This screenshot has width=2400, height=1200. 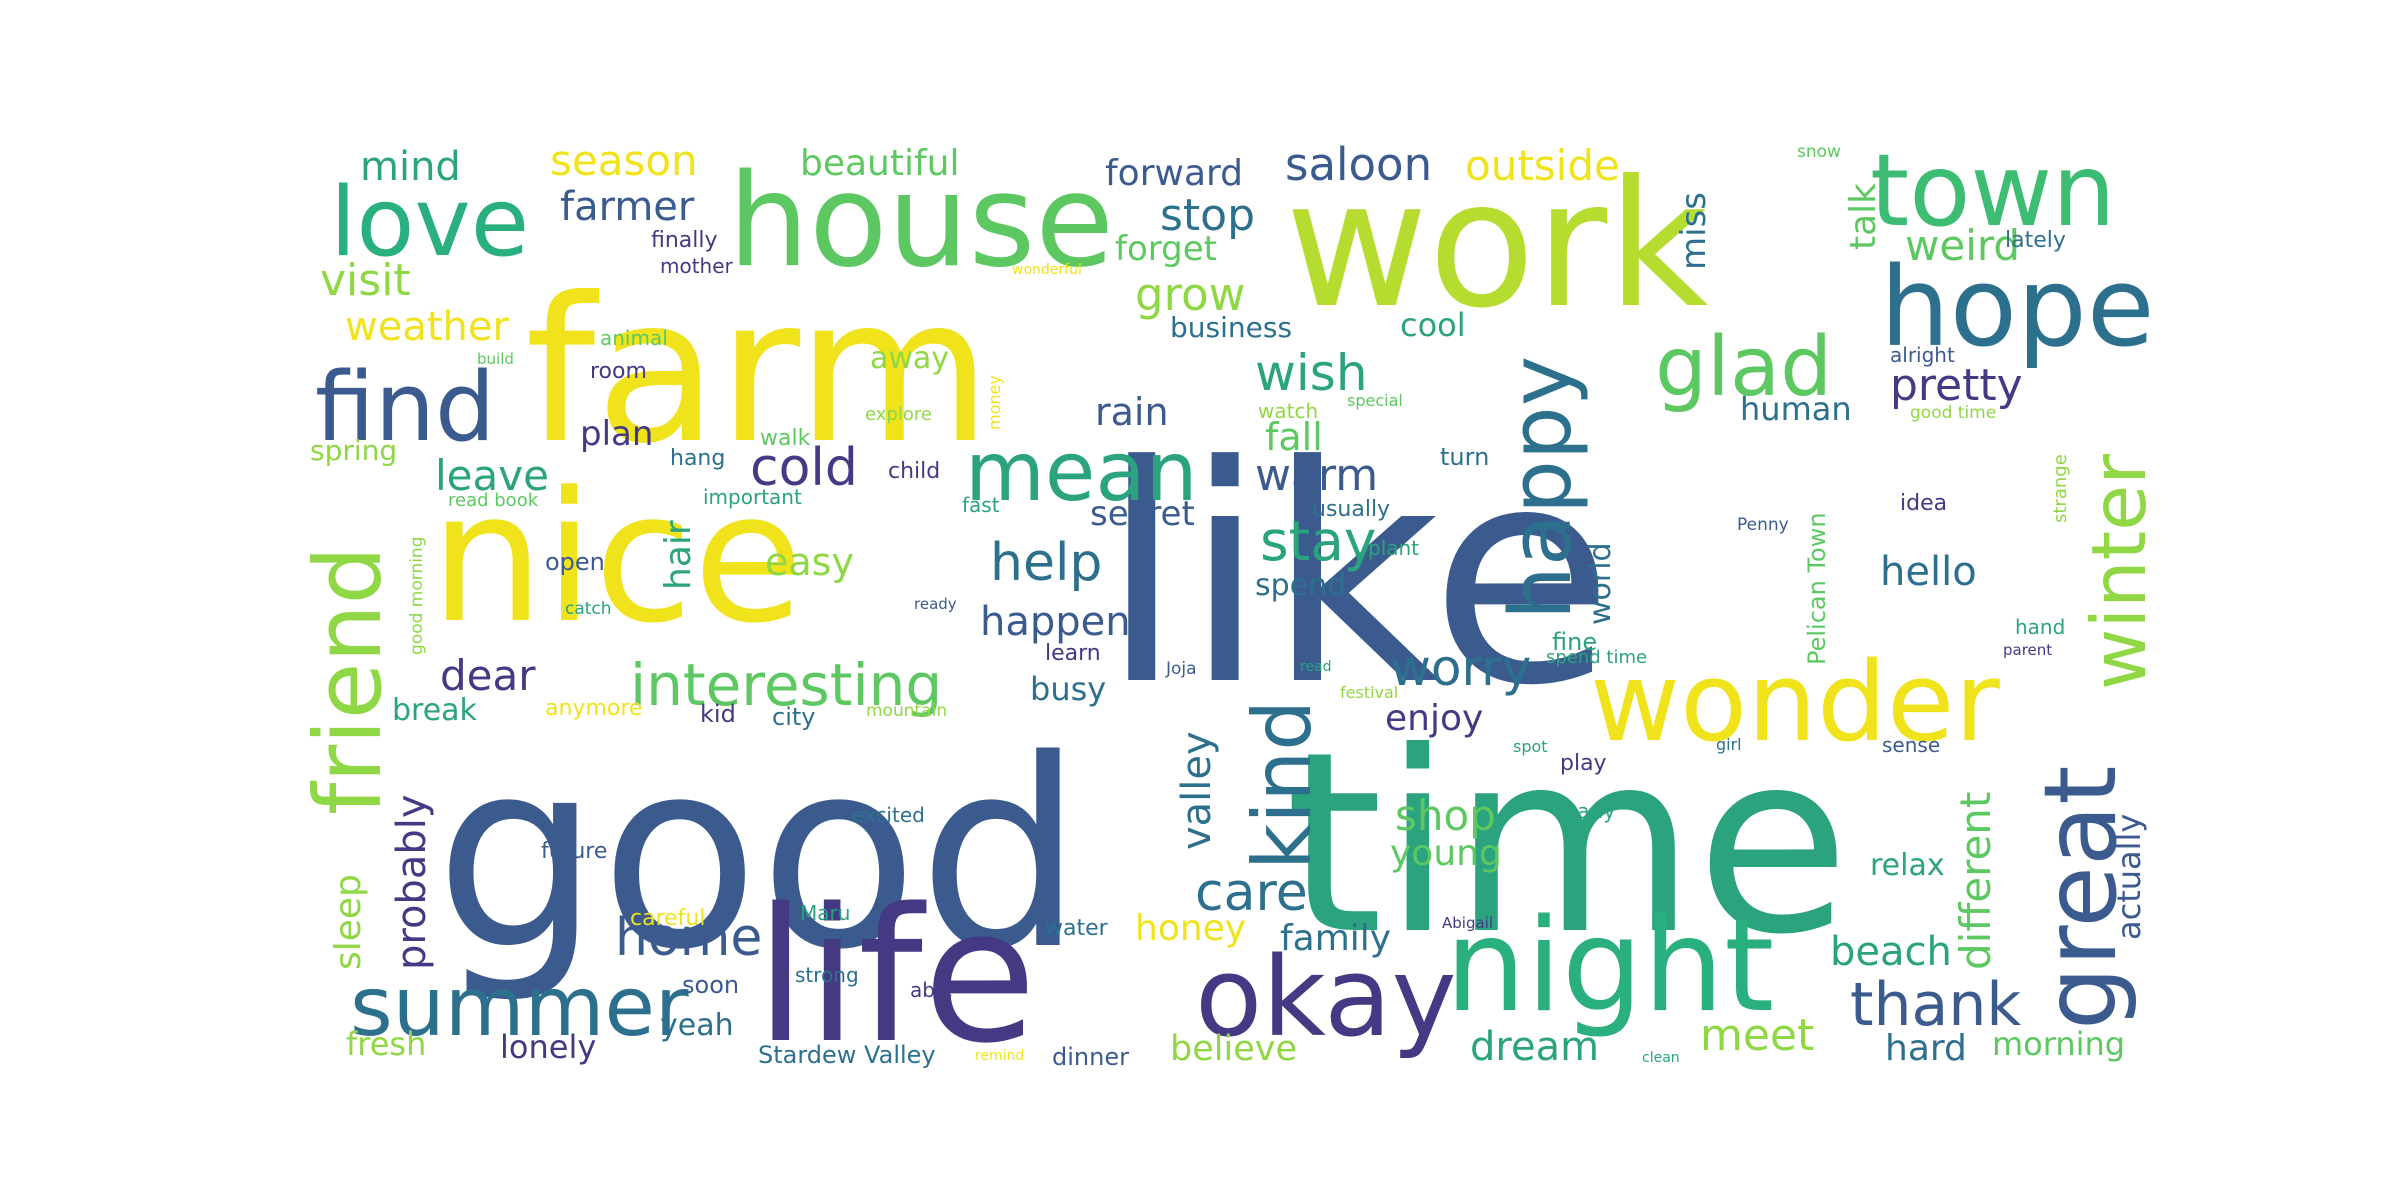 I want to click on word-stardew-valley: Stardew Valley, so click(x=847, y=1055).